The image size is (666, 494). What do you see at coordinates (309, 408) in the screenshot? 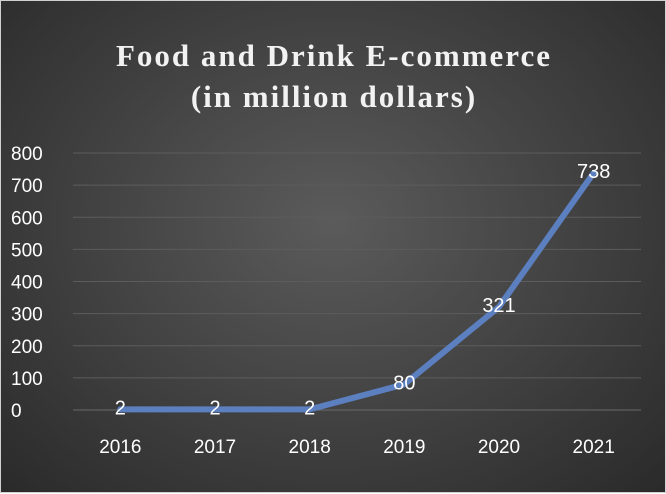
I see `data-label-2018: 2` at bounding box center [309, 408].